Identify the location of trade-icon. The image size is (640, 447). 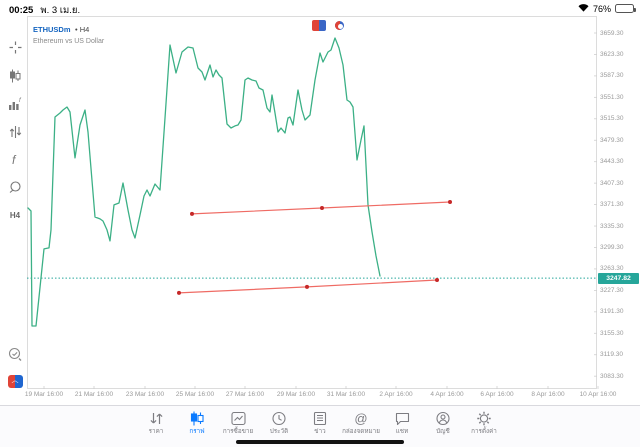
(238, 418).